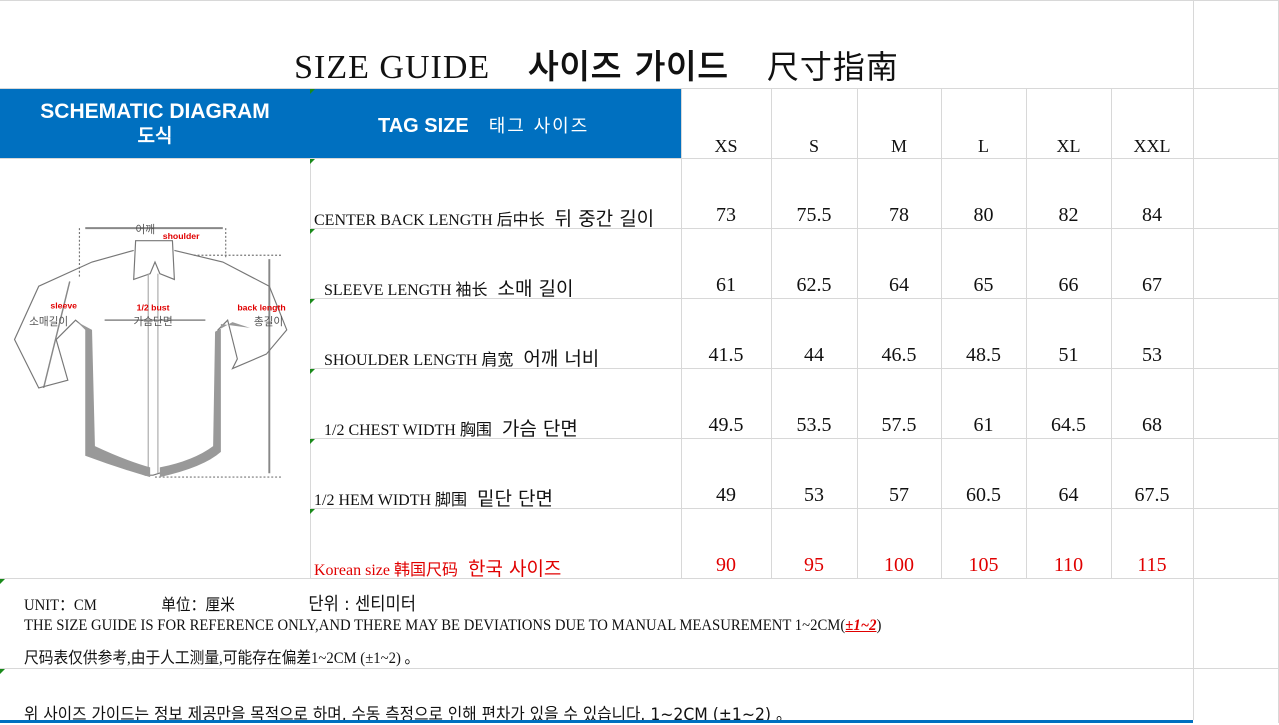 This screenshot has height=725, width=1279. Describe the element at coordinates (419, 360) in the screenshot. I see `row-label-en: SHOULDER LENGTH 肩宽` at that location.